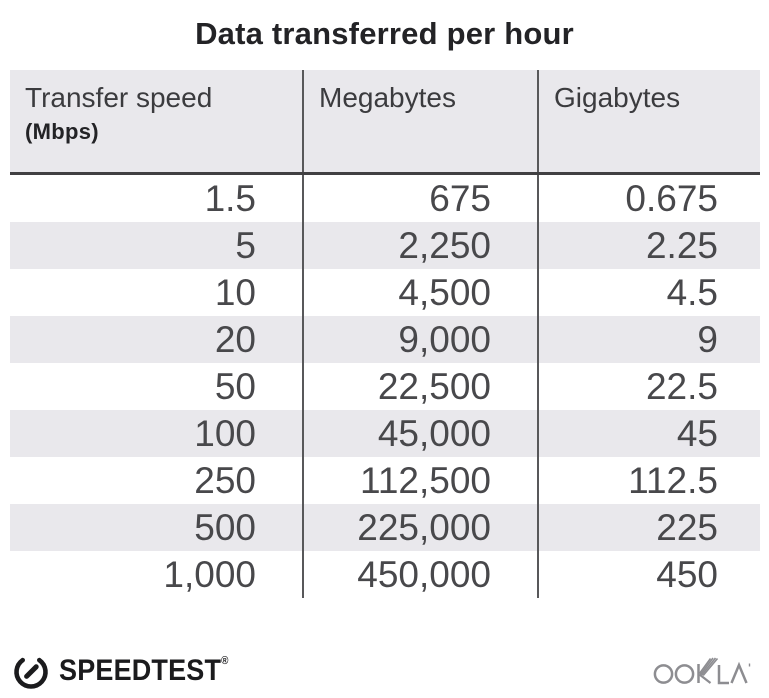 The image size is (769, 698). I want to click on gauge-needle, so click(31, 671).